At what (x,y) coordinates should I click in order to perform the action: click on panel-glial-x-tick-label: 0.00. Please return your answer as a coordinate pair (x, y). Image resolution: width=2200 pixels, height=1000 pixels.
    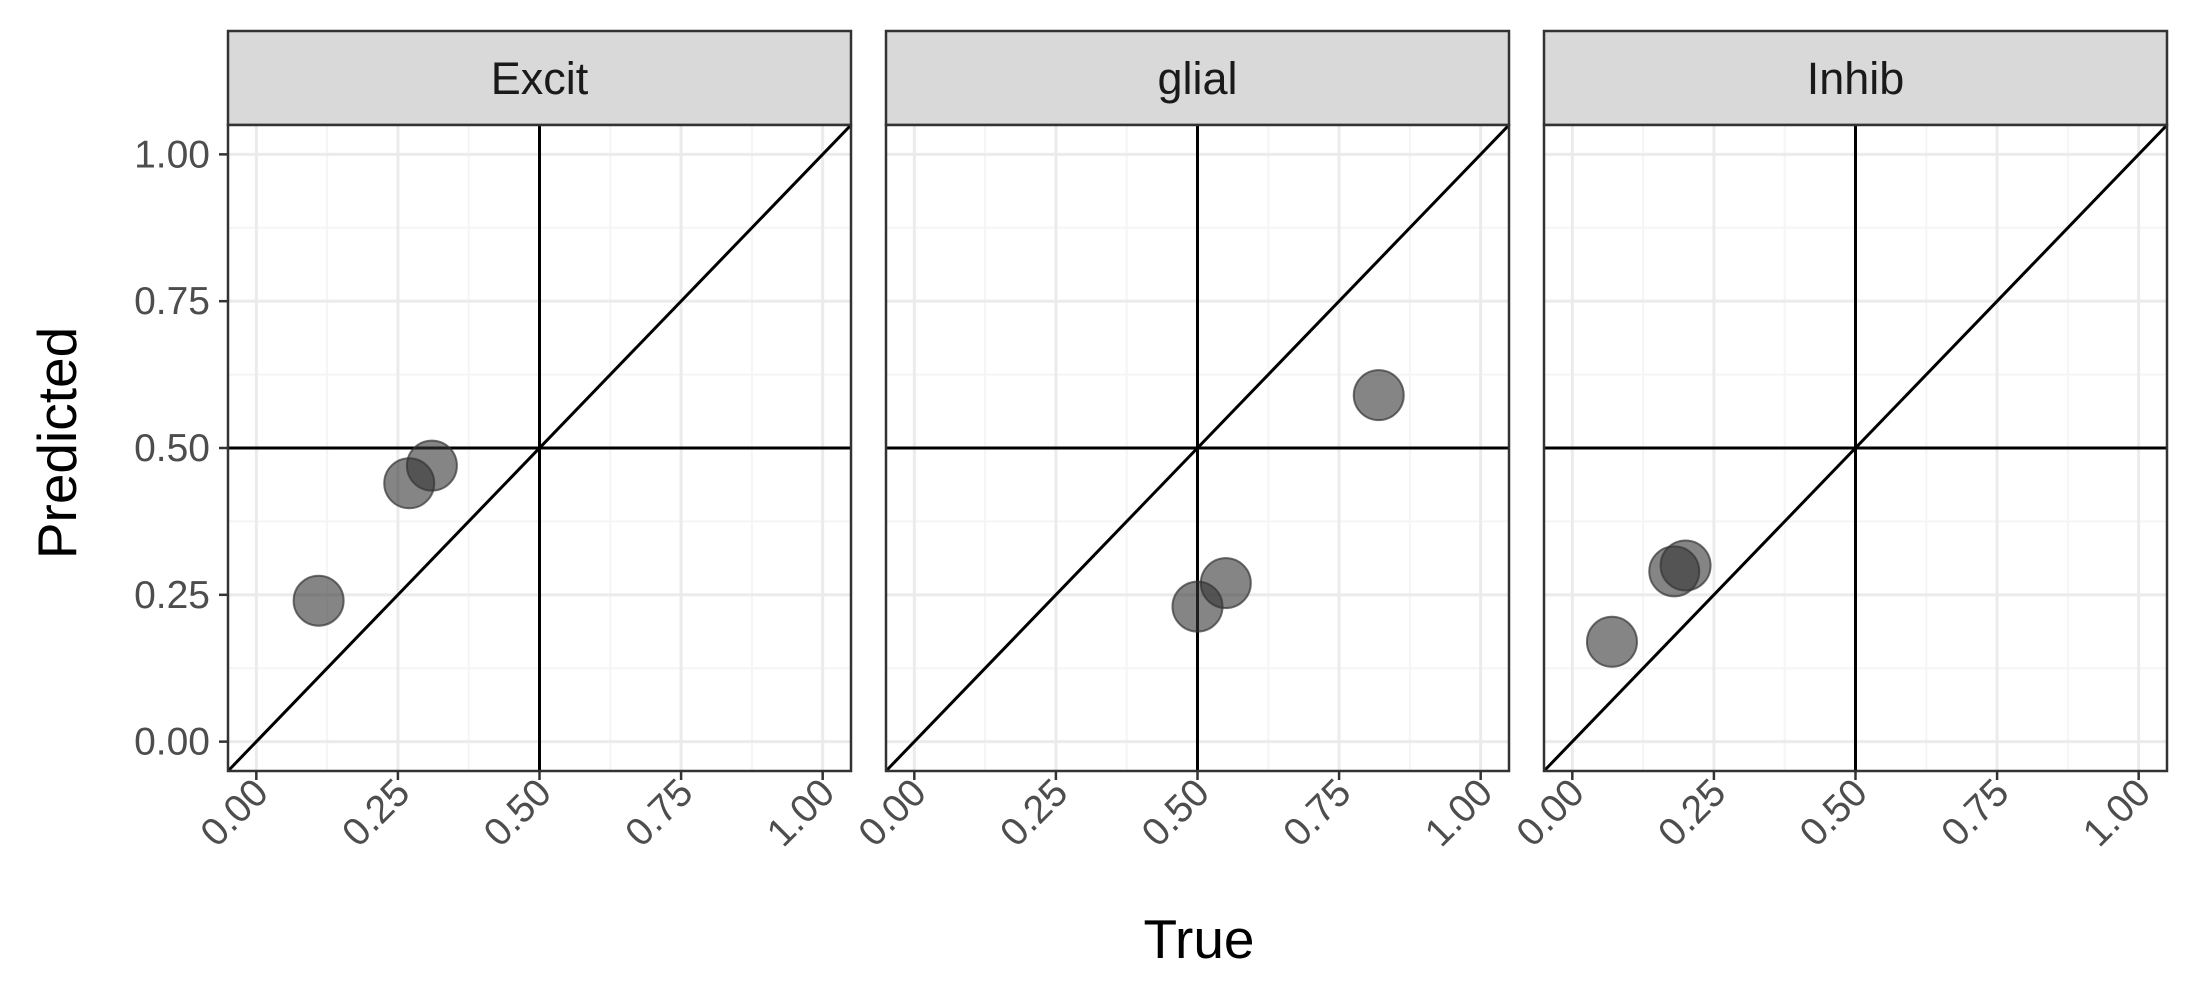
    Looking at the image, I should click on (893, 813).